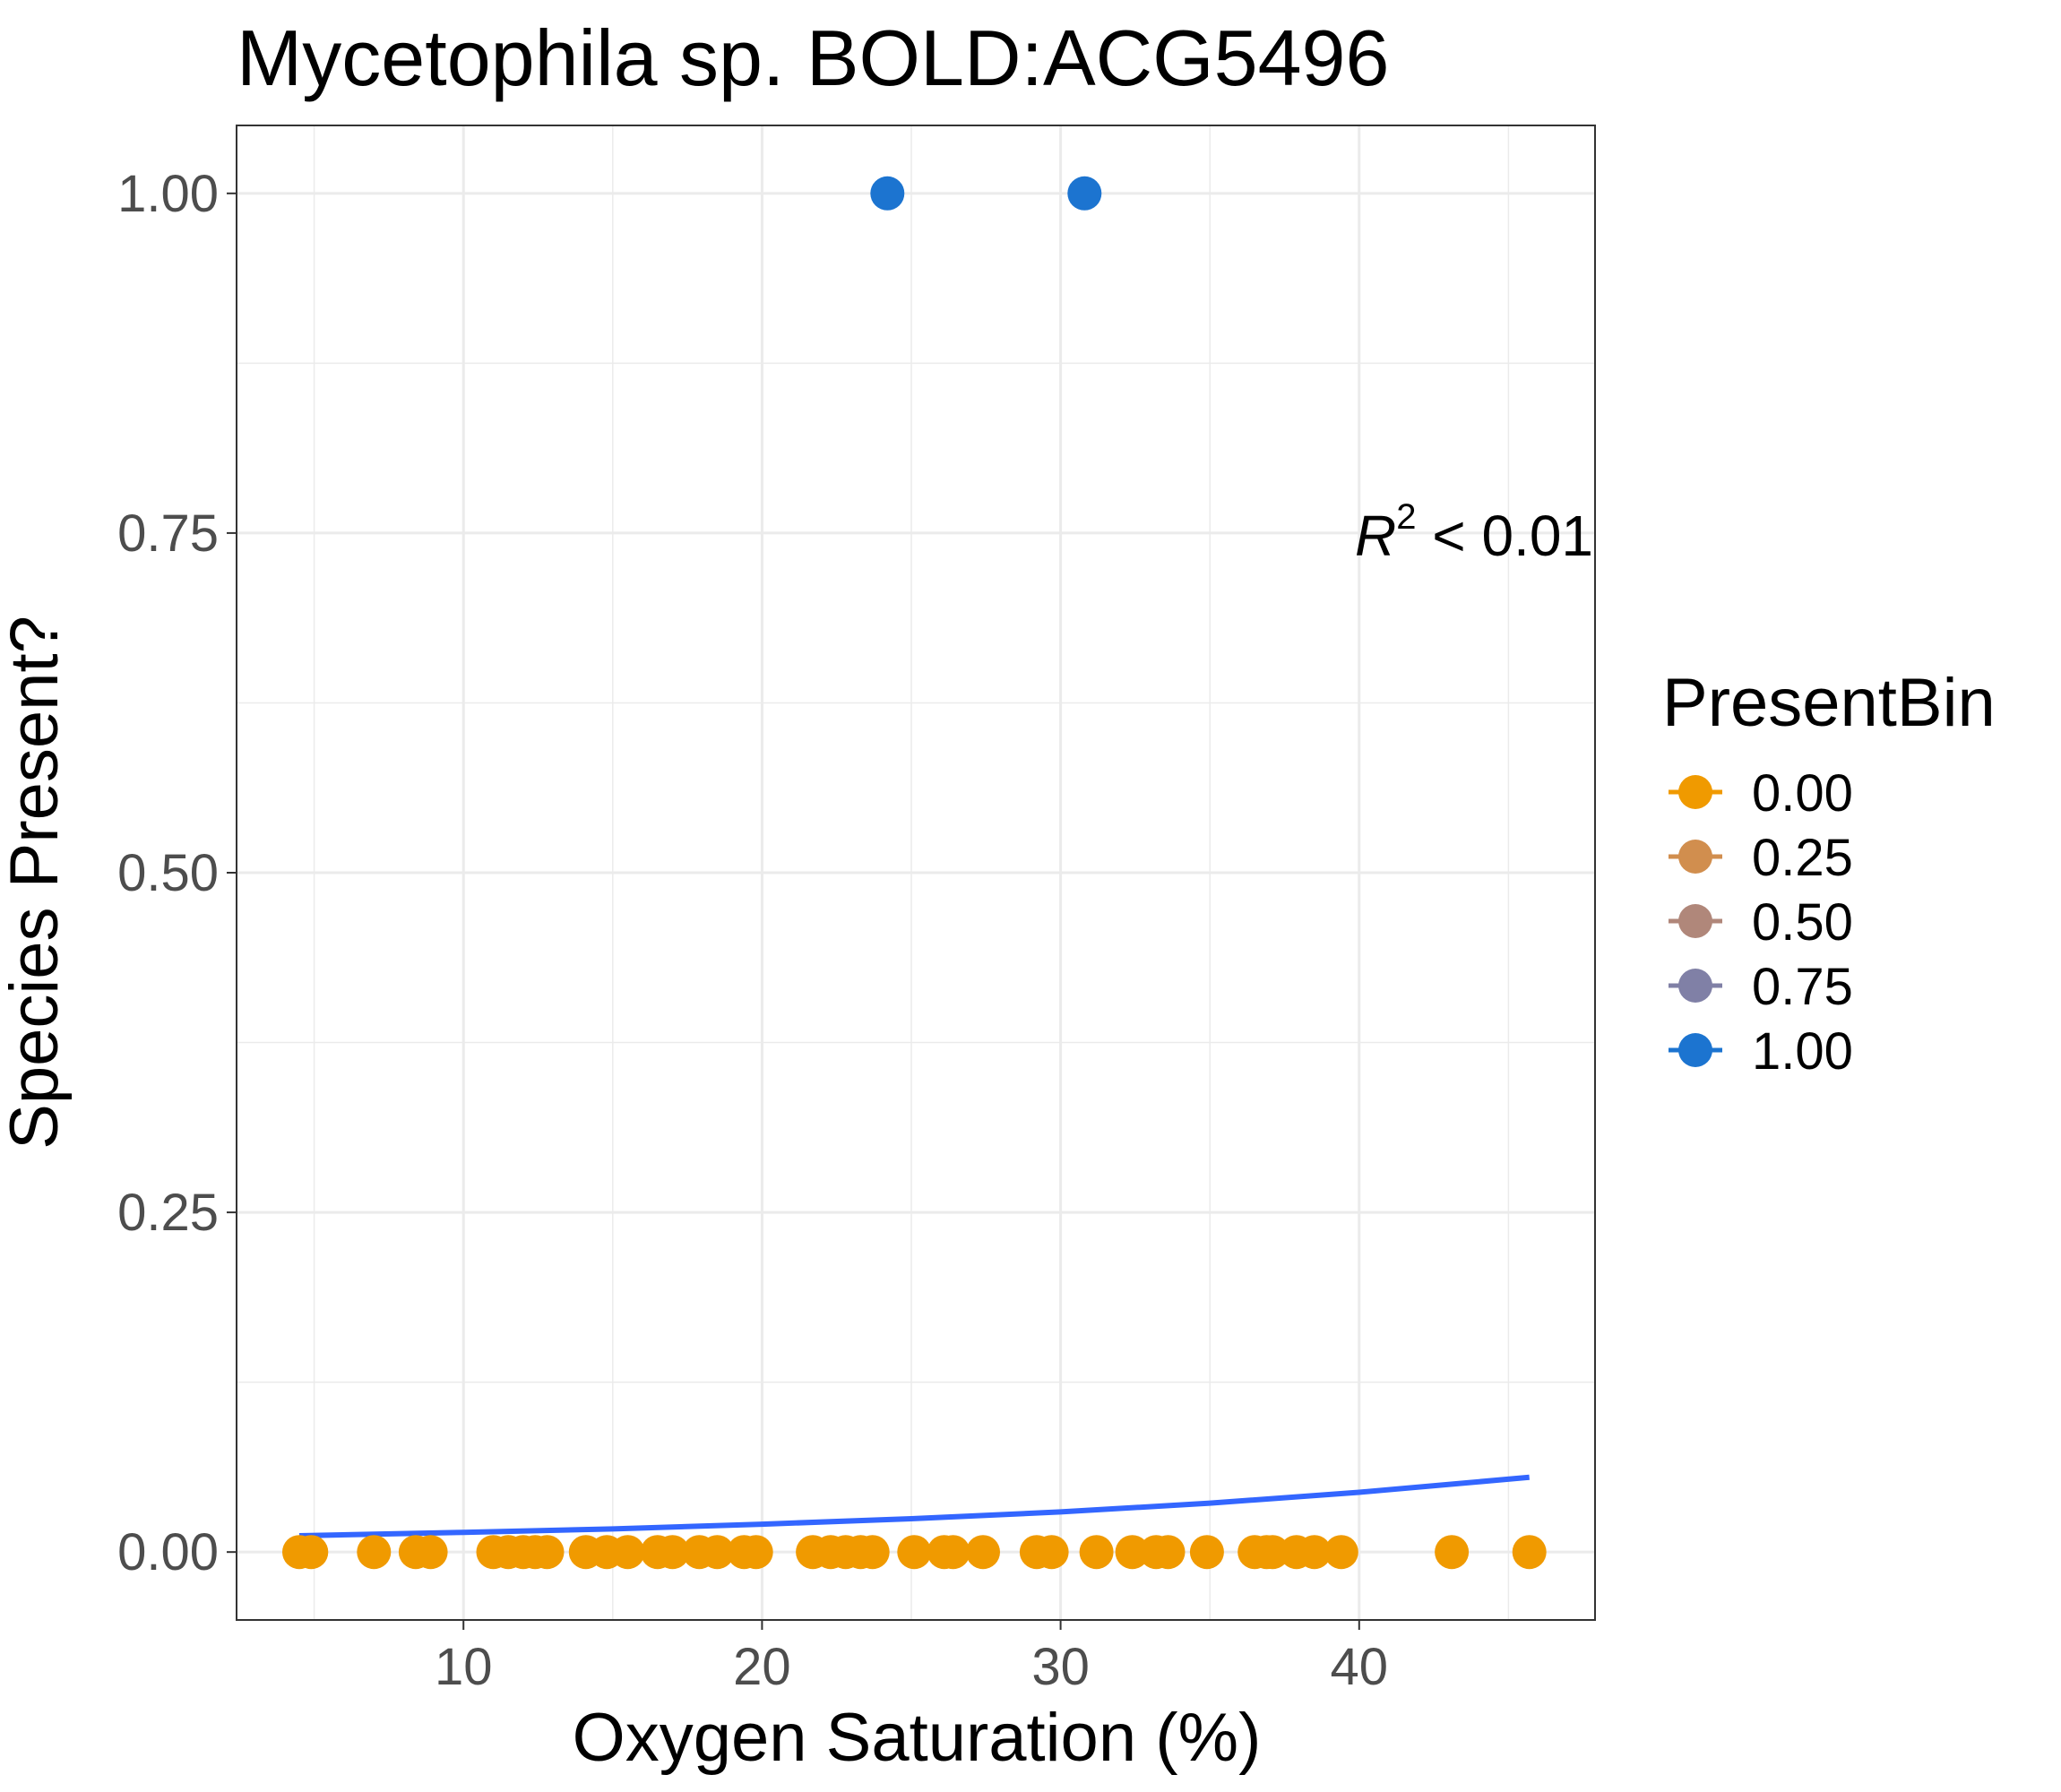 Image resolution: width=2061 pixels, height=1792 pixels. What do you see at coordinates (36, 883) in the screenshot?
I see `y-axis-title: Species Present?` at bounding box center [36, 883].